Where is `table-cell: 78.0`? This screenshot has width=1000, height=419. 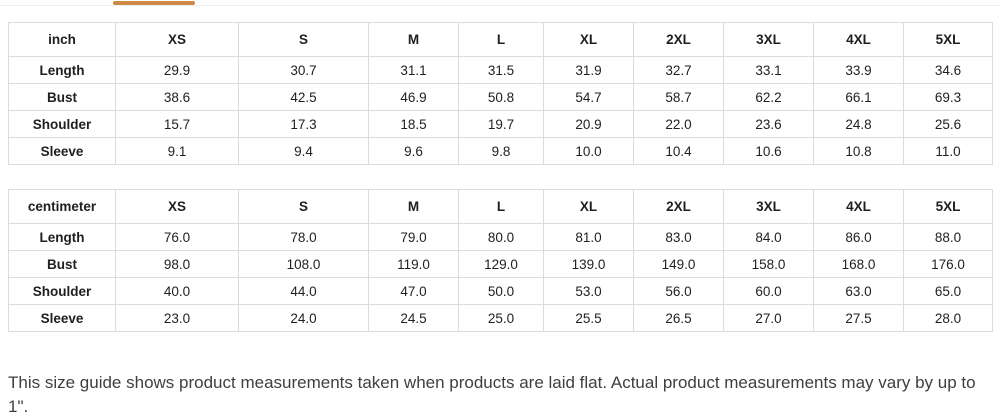 table-cell: 78.0 is located at coordinates (303, 237).